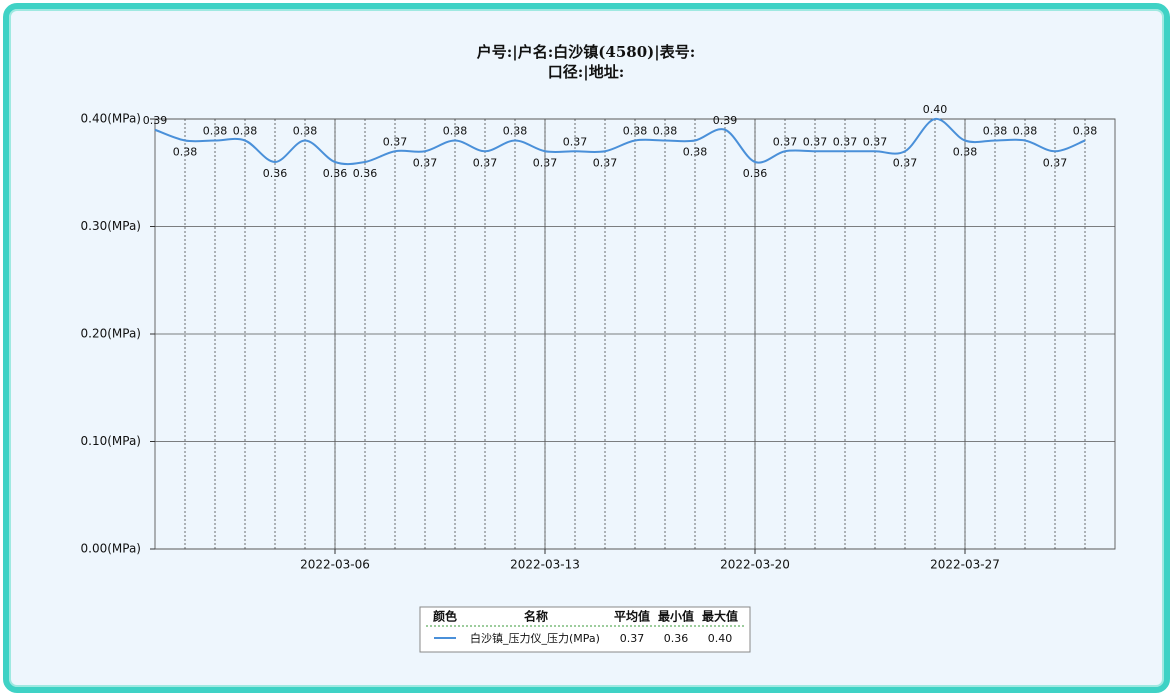 This screenshot has width=1173, height=696. I want to click on legend-stat: 0.37, so click(632, 638).